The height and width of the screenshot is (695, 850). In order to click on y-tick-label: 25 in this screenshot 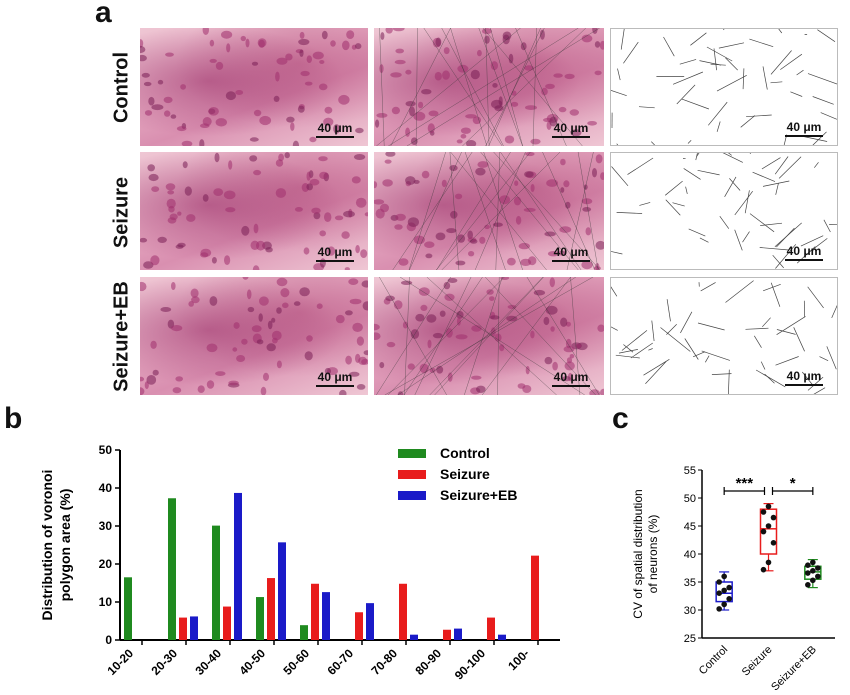, I will do `click(690, 639)`.